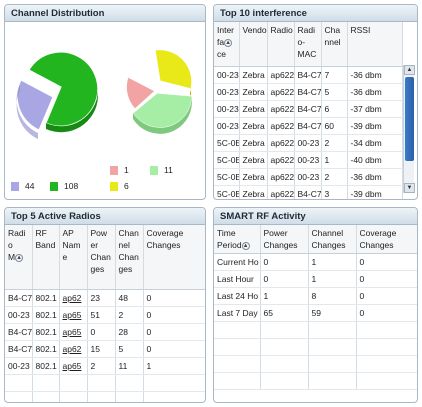 The image size is (422, 407). I want to click on table-row: 00-23 802.1 ap65 51 2 0, so click(105, 315).